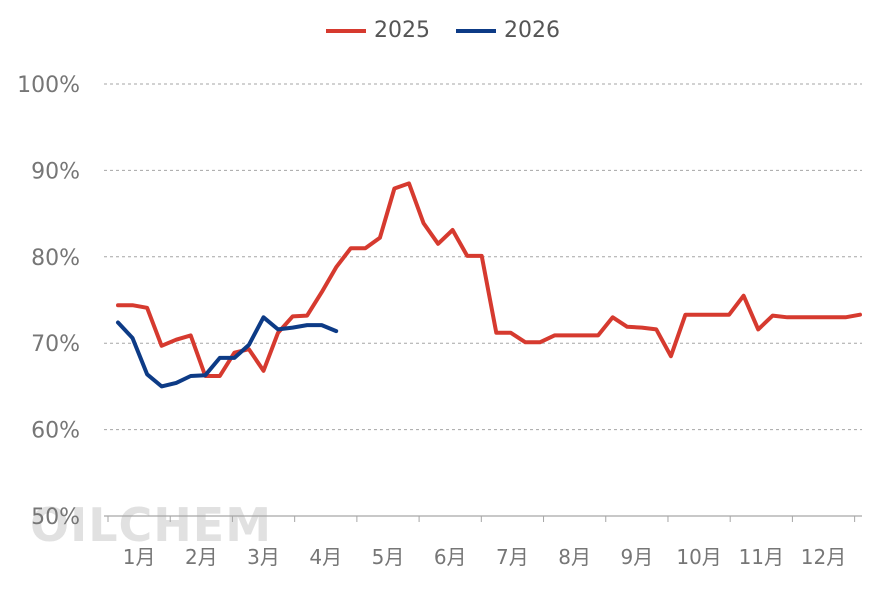 The height and width of the screenshot is (590, 886). What do you see at coordinates (636, 557) in the screenshot?
I see `x-tick-label: 9月` at bounding box center [636, 557].